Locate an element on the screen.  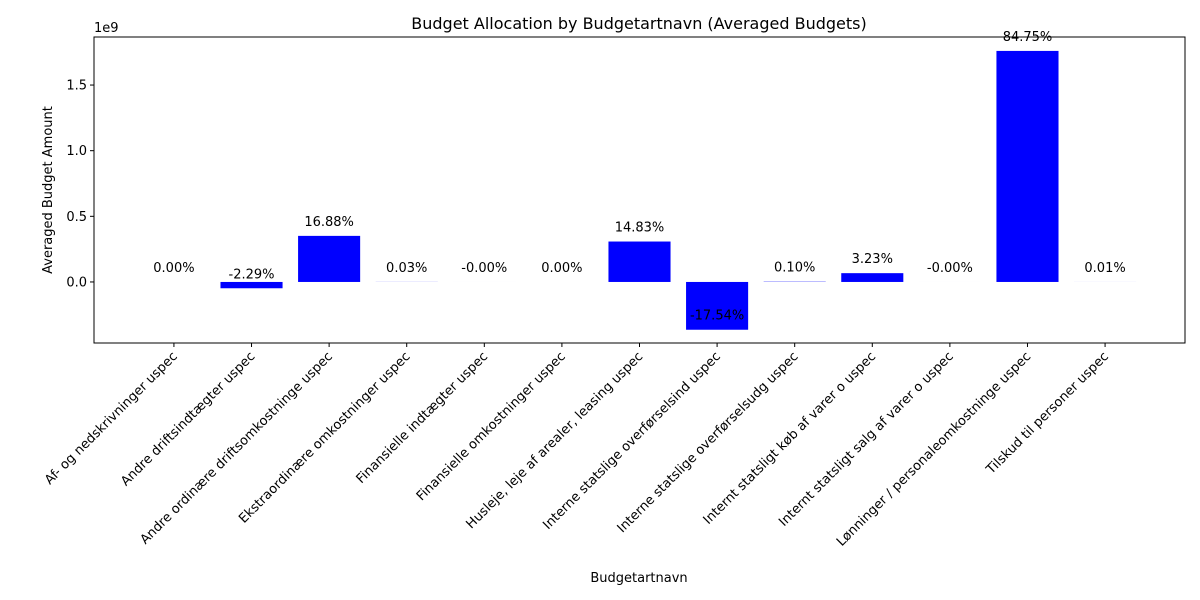
y-tick-label: 0.0 is located at coordinates (76, 282).